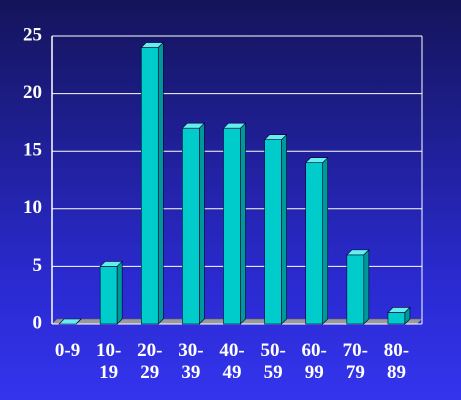 The image size is (461, 400). Describe the element at coordinates (32, 34) in the screenshot. I see `y-tick-label: 25` at that location.